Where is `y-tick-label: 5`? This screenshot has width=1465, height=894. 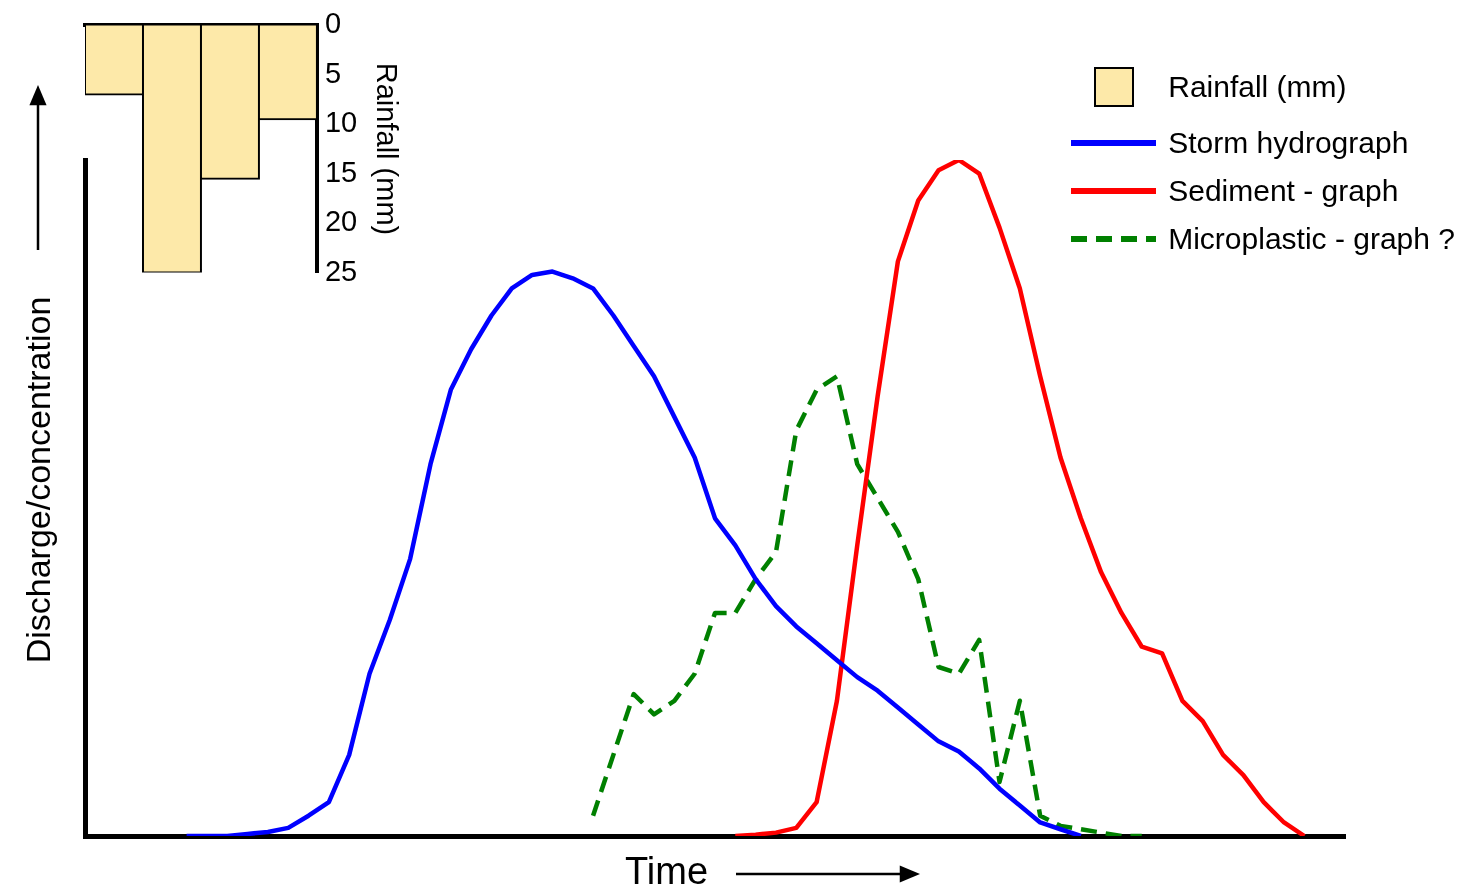 y-tick-label: 5 is located at coordinates (333, 72).